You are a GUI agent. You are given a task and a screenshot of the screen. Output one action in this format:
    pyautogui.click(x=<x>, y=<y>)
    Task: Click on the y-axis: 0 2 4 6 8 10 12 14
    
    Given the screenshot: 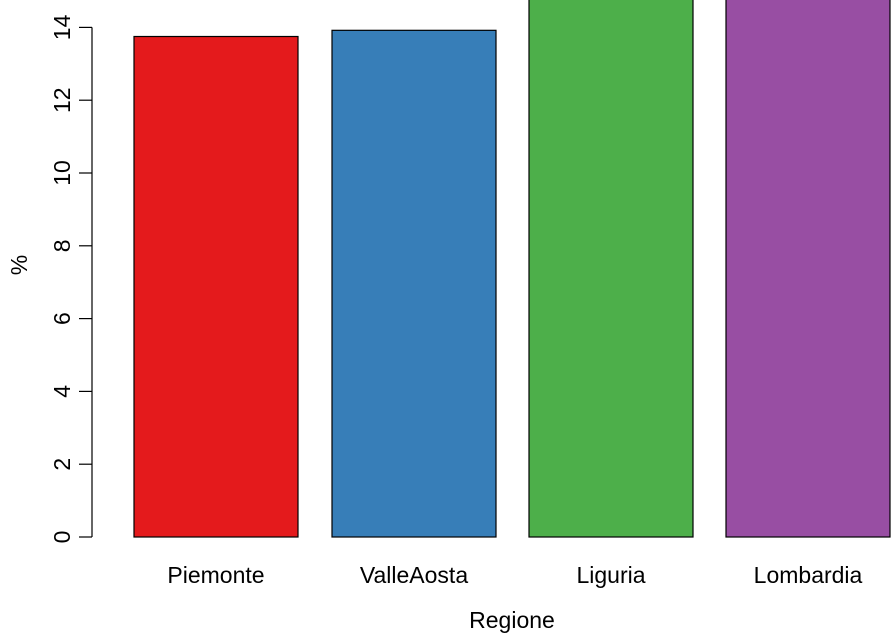 What is the action you would take?
    pyautogui.click(x=71, y=279)
    